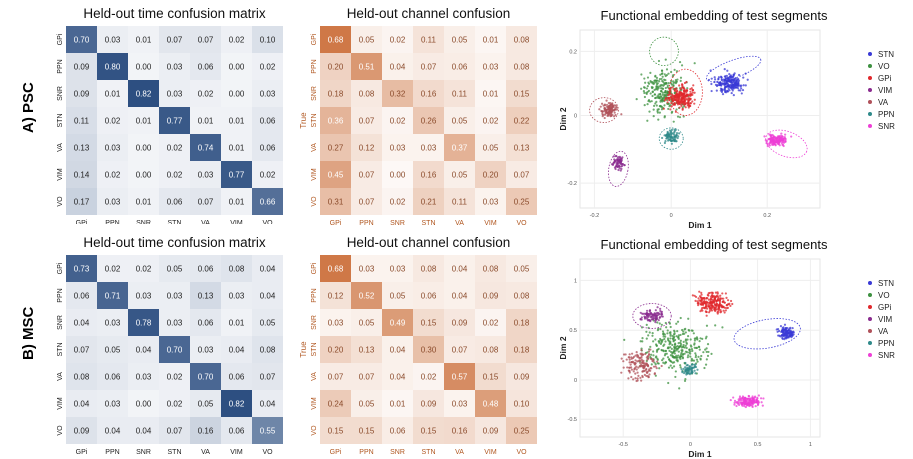  Describe the element at coordinates (82, 121) in the screenshot. I see `cell-value-label: 0.11` at that location.